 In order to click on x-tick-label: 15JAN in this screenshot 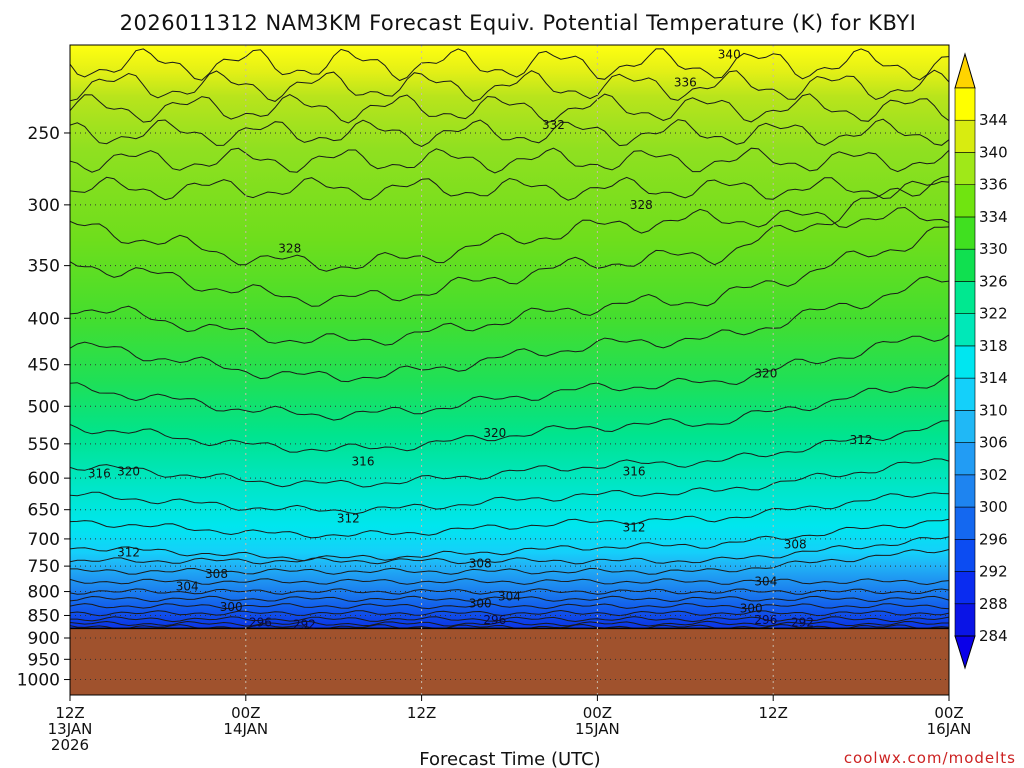, I will do `click(597, 729)`.